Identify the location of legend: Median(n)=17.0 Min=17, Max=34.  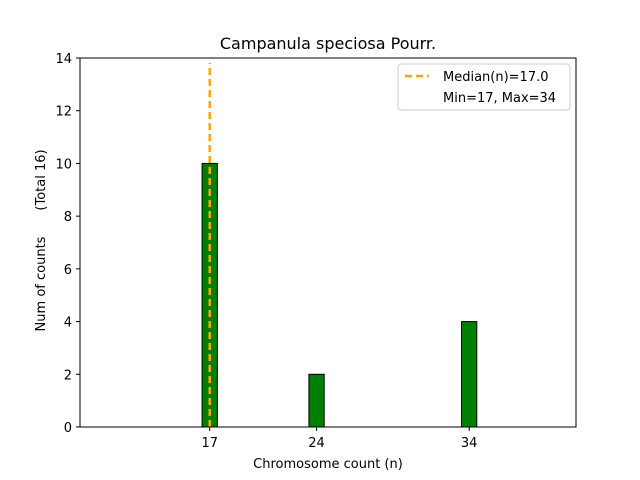
(484, 87).